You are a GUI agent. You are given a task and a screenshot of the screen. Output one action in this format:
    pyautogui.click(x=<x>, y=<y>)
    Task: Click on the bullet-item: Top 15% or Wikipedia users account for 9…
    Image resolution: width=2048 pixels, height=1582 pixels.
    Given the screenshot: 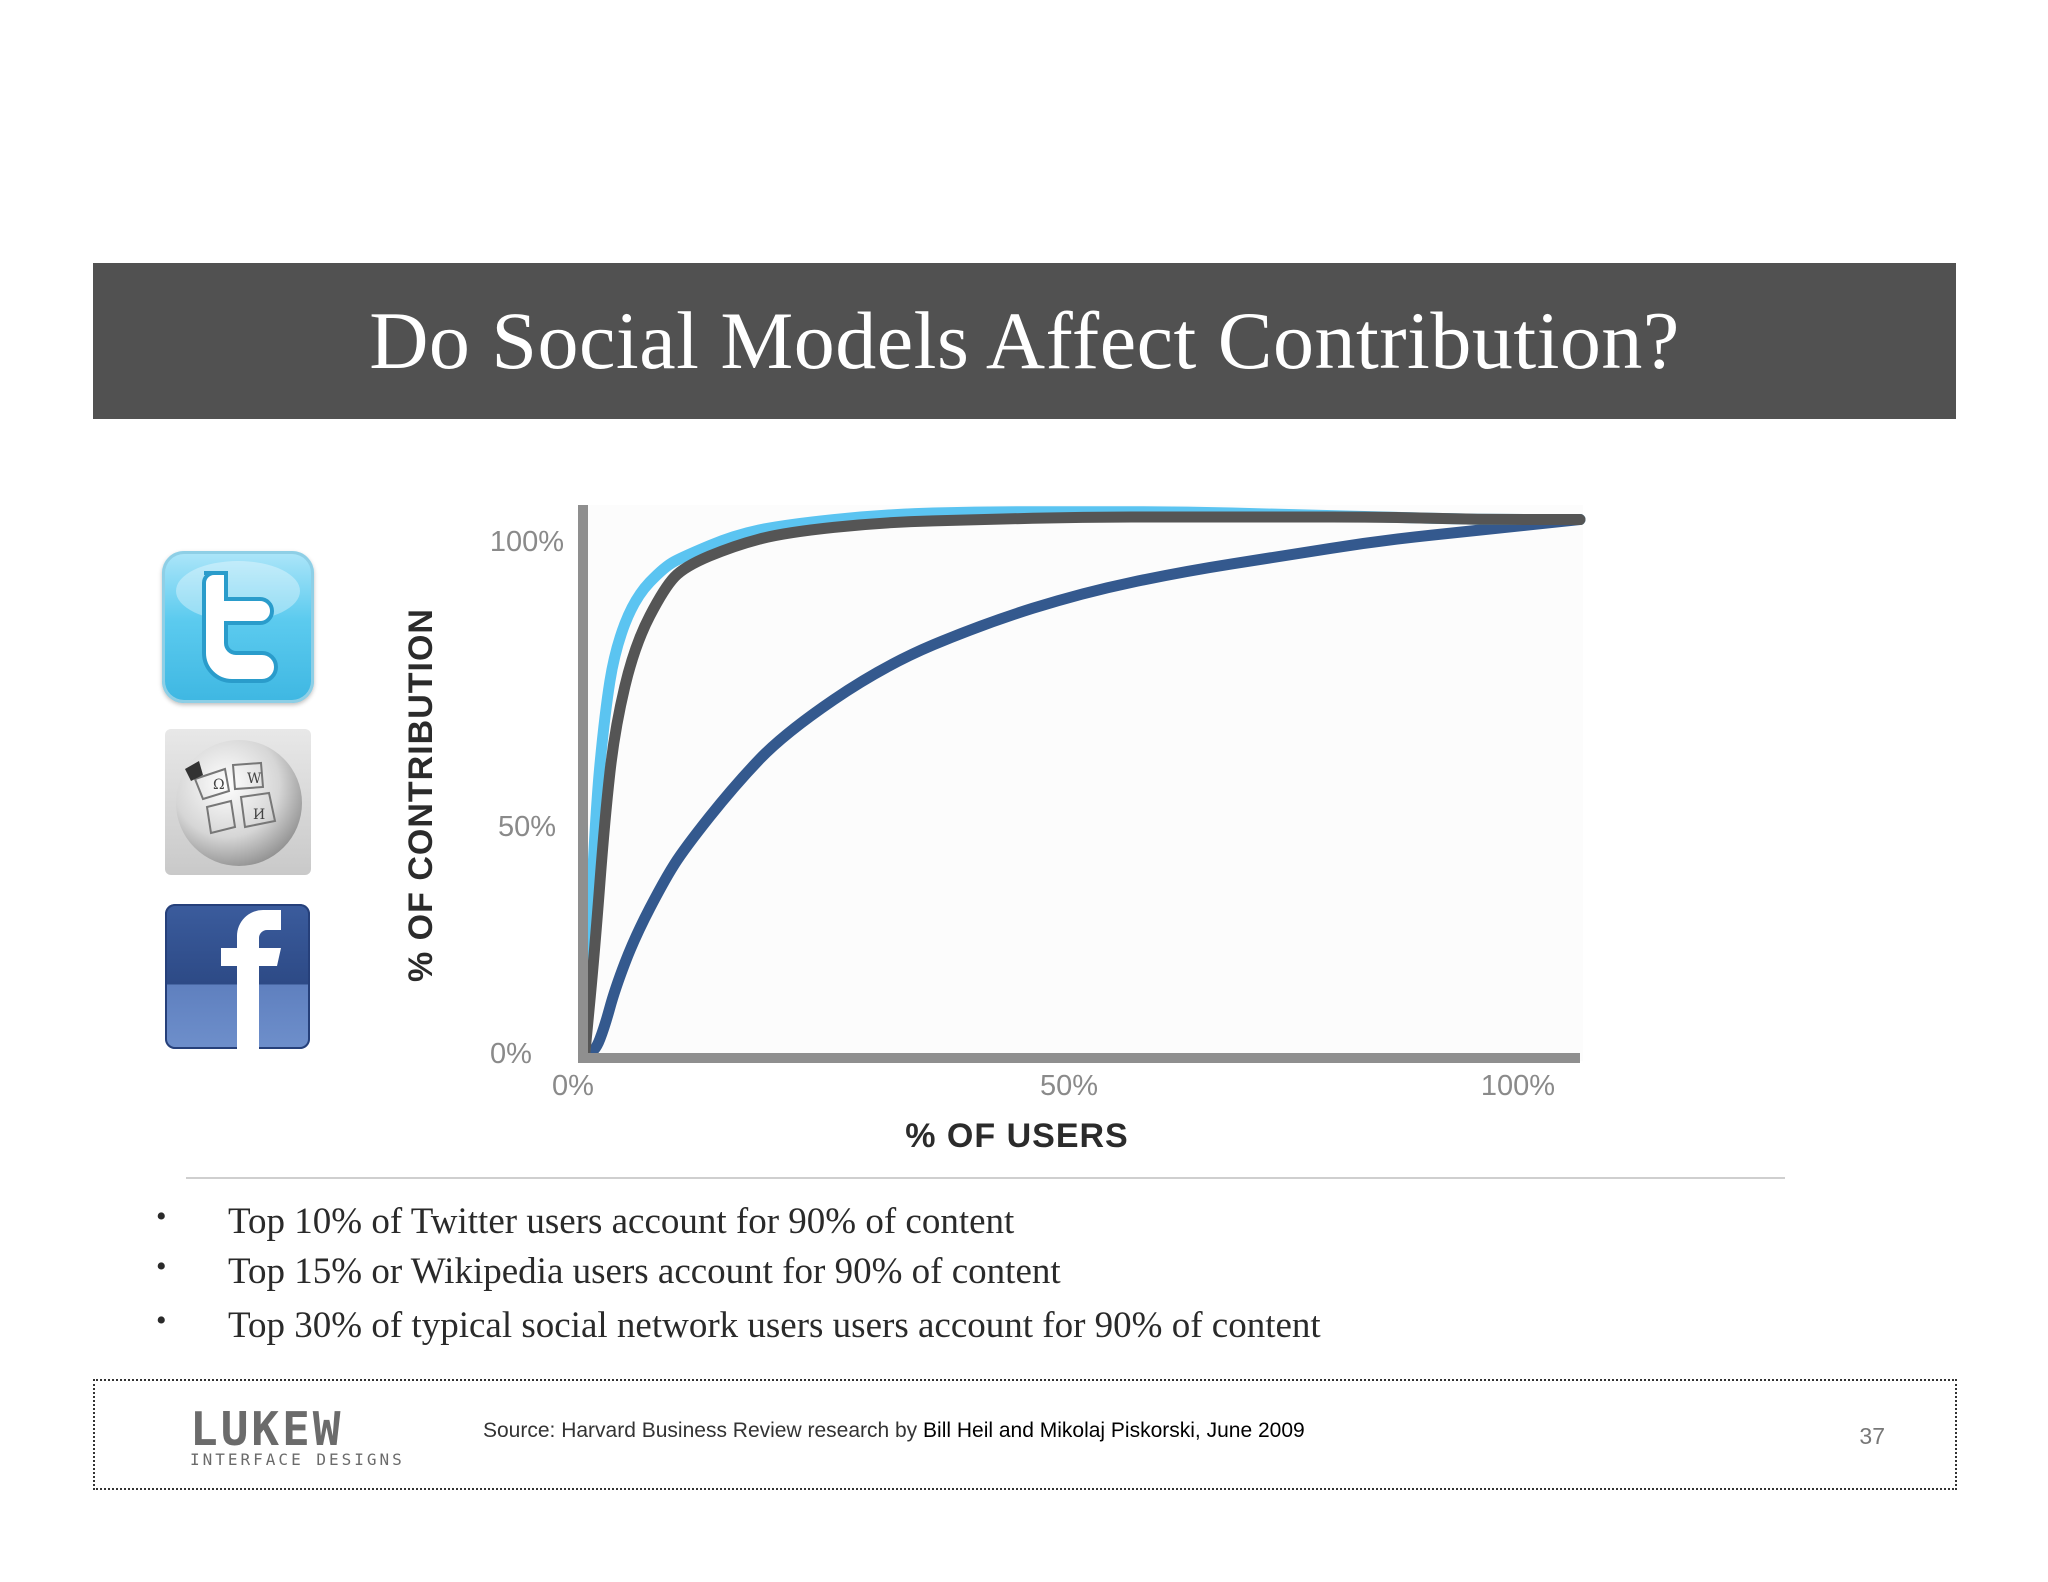 What is the action you would take?
    pyautogui.click(x=1000, y=1277)
    